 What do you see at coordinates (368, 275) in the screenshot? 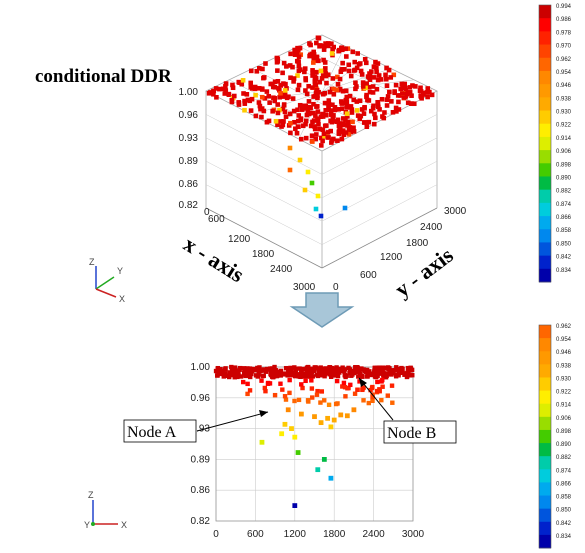
I see `y-tick-label: 600` at bounding box center [368, 275].